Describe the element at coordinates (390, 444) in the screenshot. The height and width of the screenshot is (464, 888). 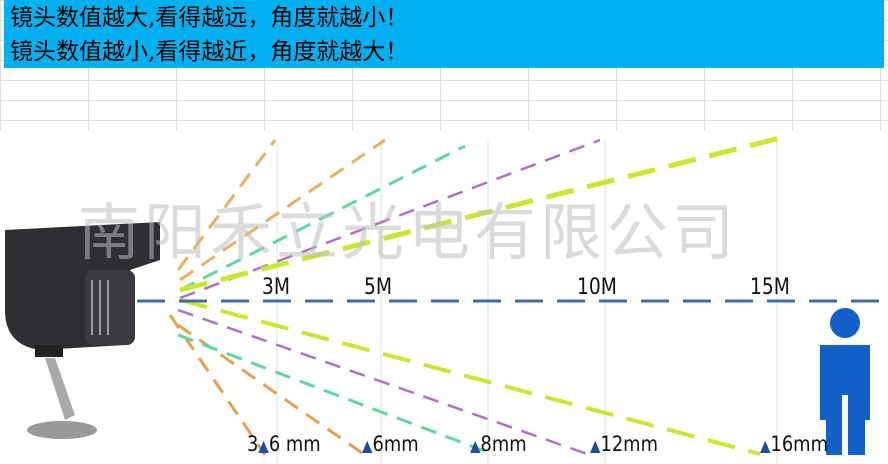
I see `lens-label-6mm: ▲6mm` at that location.